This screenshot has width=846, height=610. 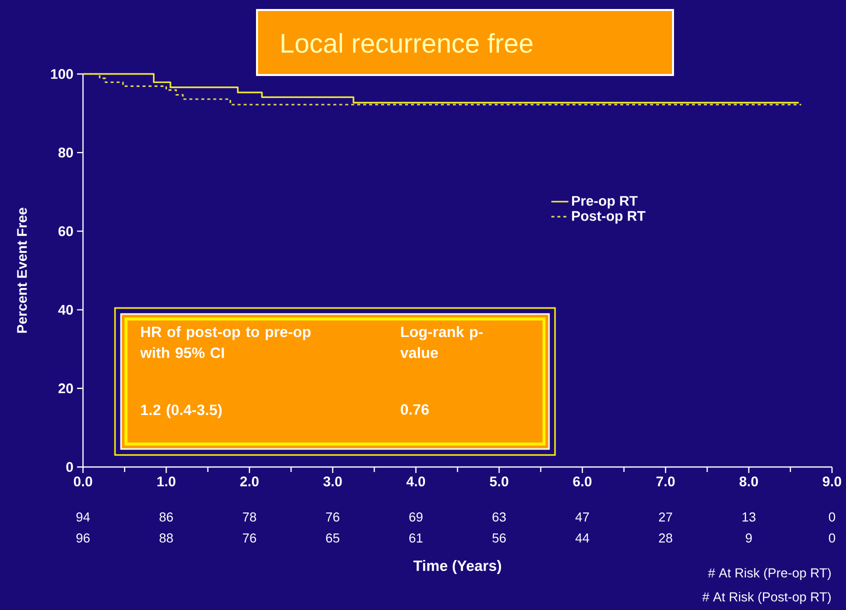 What do you see at coordinates (62, 74) in the screenshot?
I see `y-tick-label: 100` at bounding box center [62, 74].